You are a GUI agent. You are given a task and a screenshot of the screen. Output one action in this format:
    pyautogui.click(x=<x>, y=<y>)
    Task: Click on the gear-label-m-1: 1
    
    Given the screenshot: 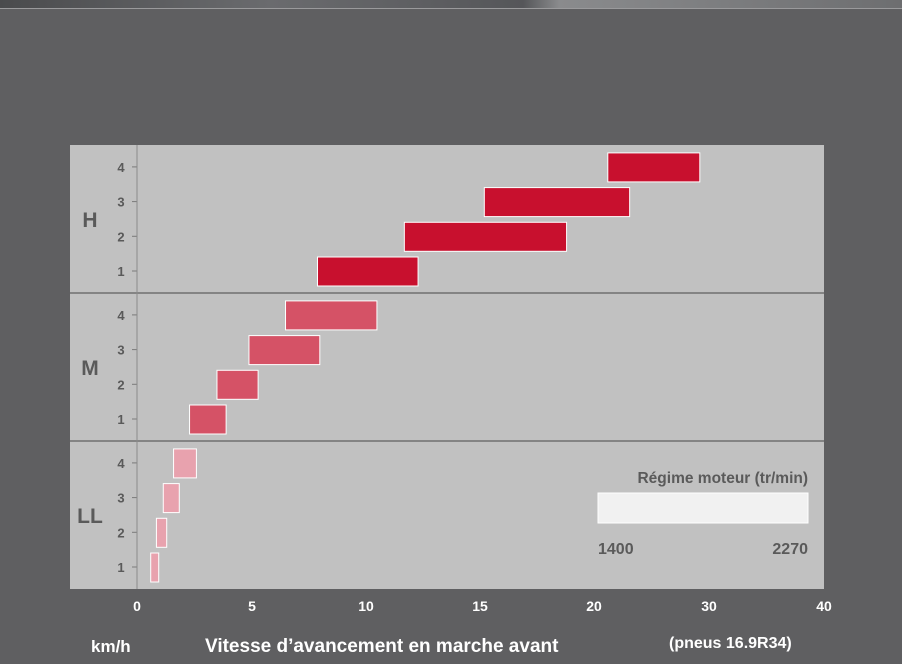 What is the action you would take?
    pyautogui.click(x=120, y=419)
    